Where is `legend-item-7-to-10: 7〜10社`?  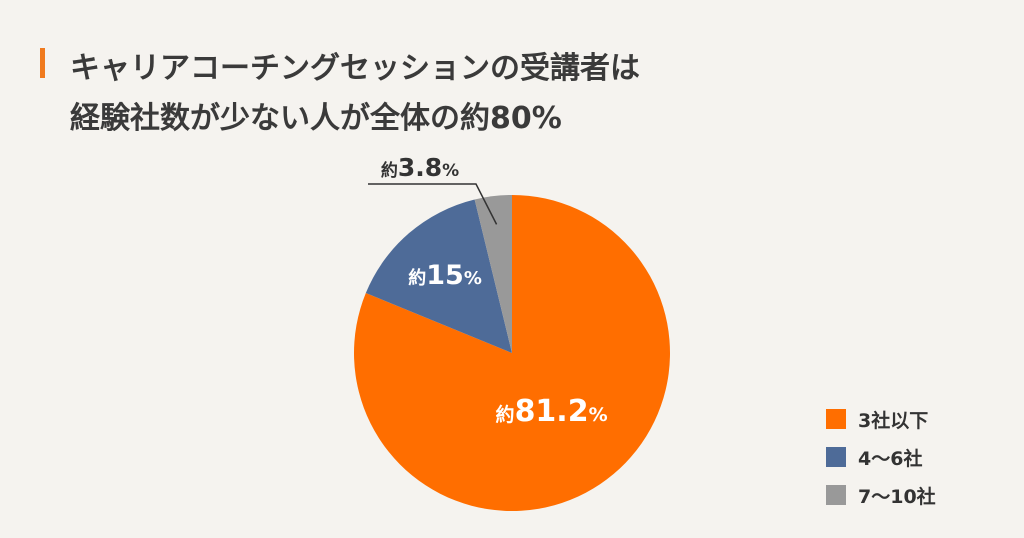 legend-item-7-to-10: 7〜10社 is located at coordinates (881, 496).